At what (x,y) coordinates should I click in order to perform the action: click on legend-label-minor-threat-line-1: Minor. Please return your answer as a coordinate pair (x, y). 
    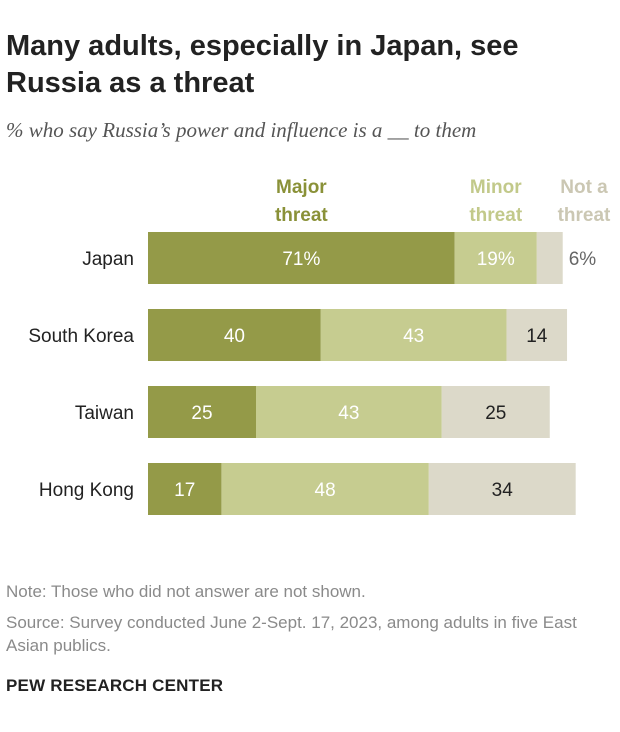
    Looking at the image, I should click on (496, 187).